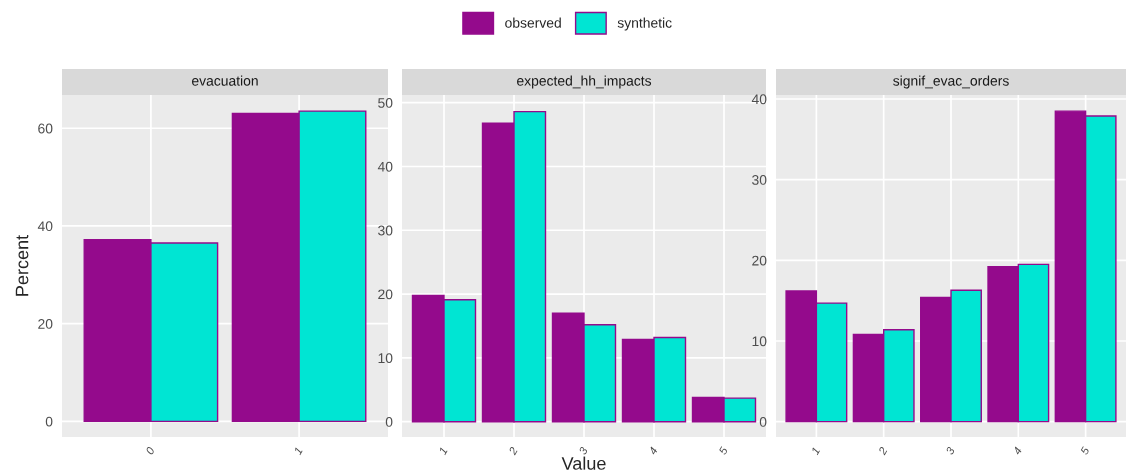 This screenshot has height=475, width=1135. I want to click on chart-title: evacuation, so click(225, 80).